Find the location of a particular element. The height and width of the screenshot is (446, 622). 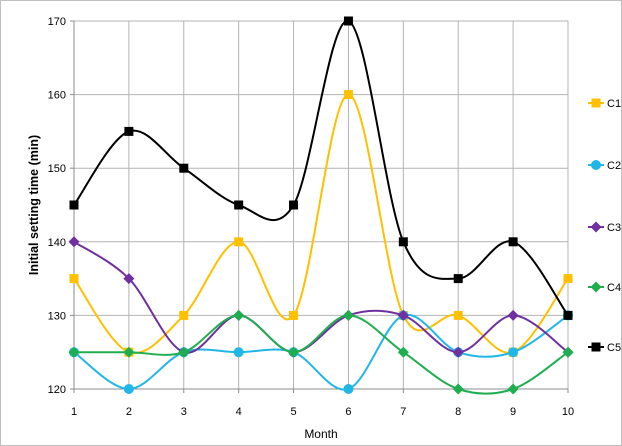

x-tick-label: 3 is located at coordinates (184, 412).